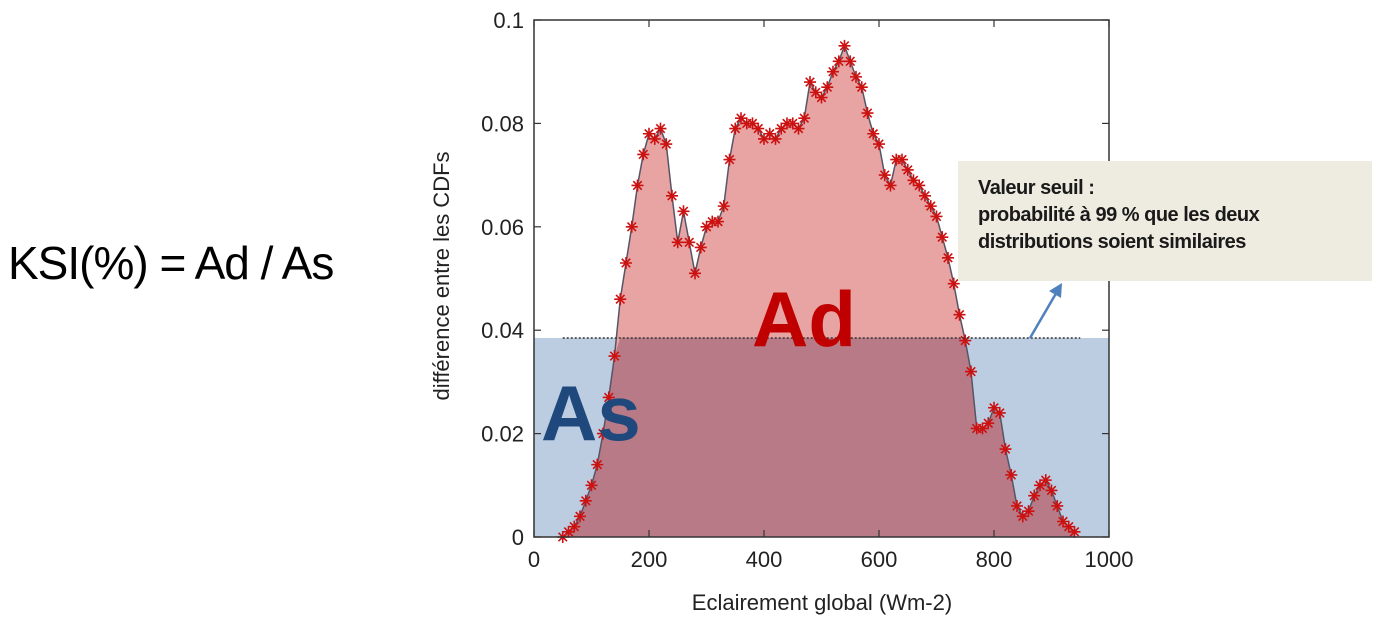 The width and height of the screenshot is (1379, 618). What do you see at coordinates (822, 602) in the screenshot?
I see `x-axis-label: Eclairement global (Wm-2)` at bounding box center [822, 602].